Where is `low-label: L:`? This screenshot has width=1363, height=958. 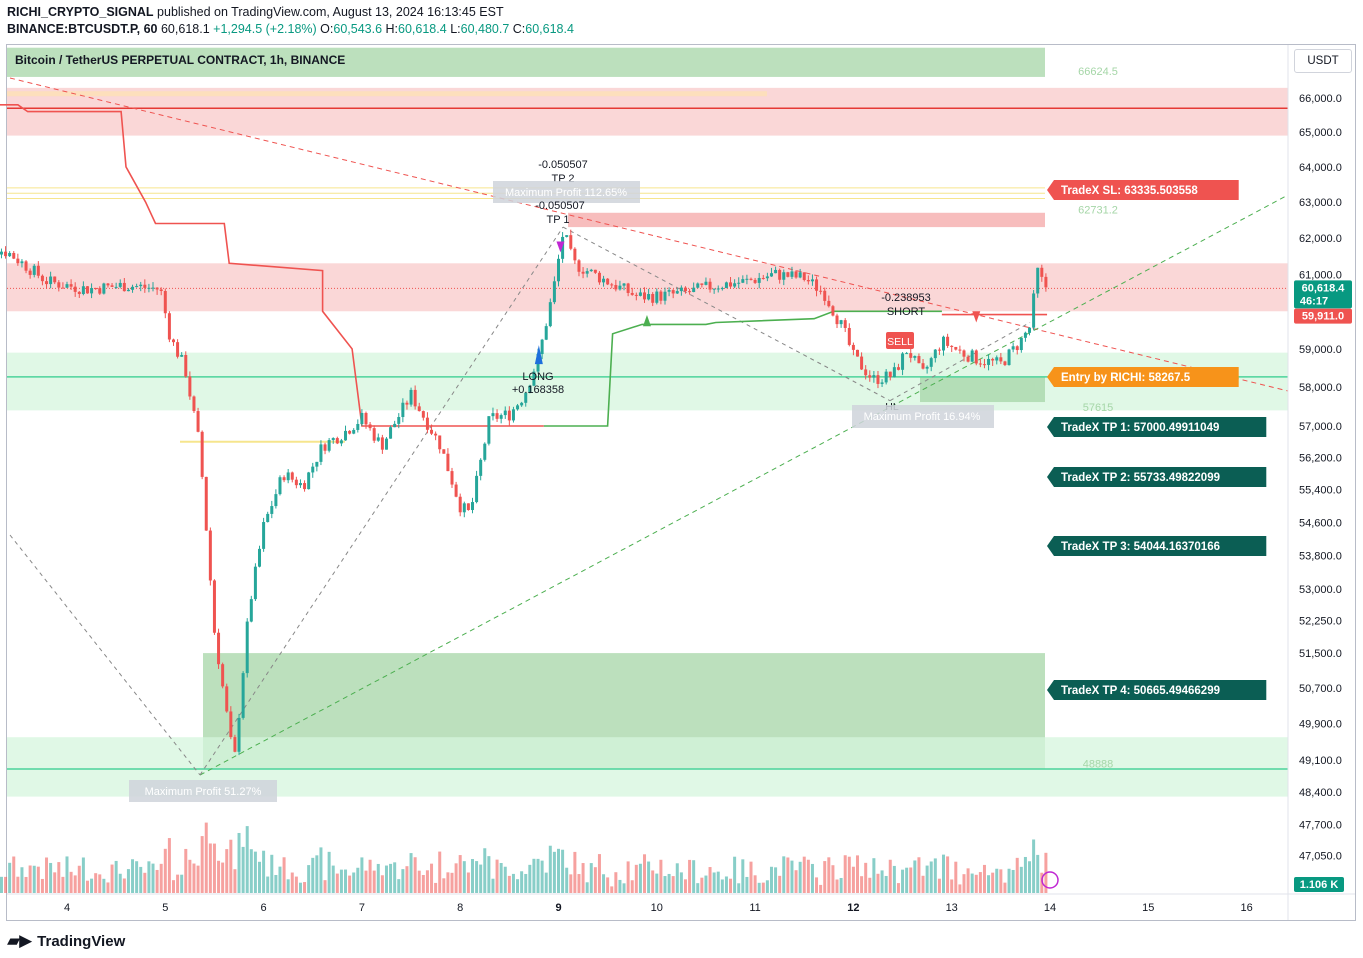
low-label: L: is located at coordinates (455, 29).